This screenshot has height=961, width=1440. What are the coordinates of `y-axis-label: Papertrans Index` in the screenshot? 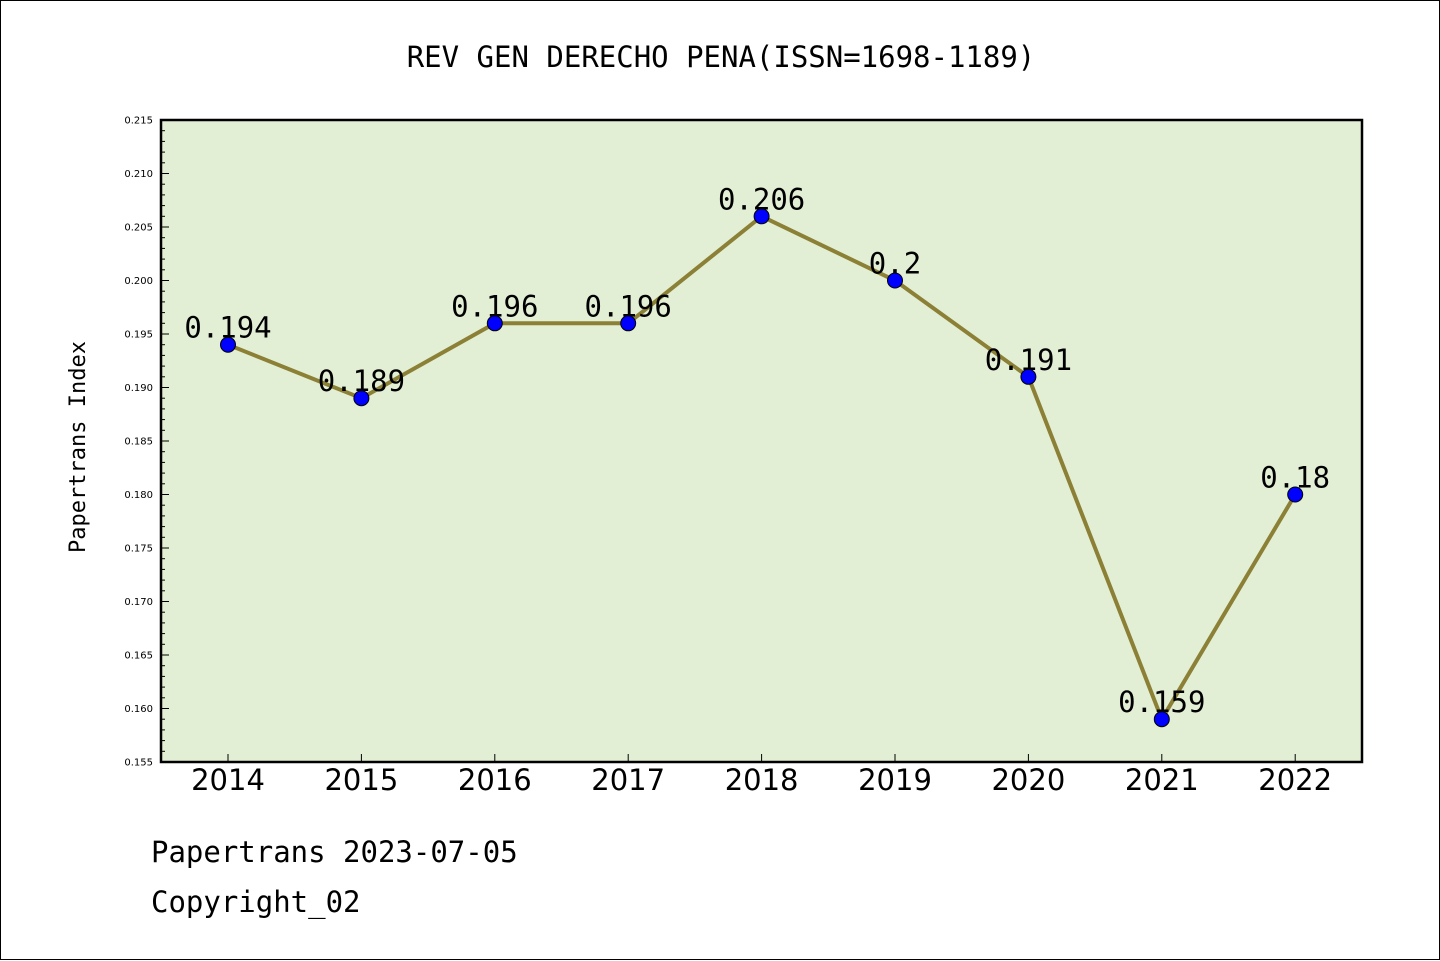 It's located at (78, 447).